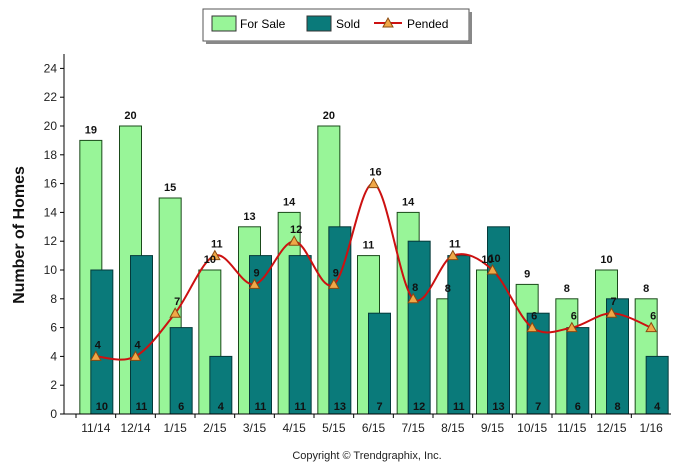  I want to click on x-tick-label: 1/15, so click(175, 428).